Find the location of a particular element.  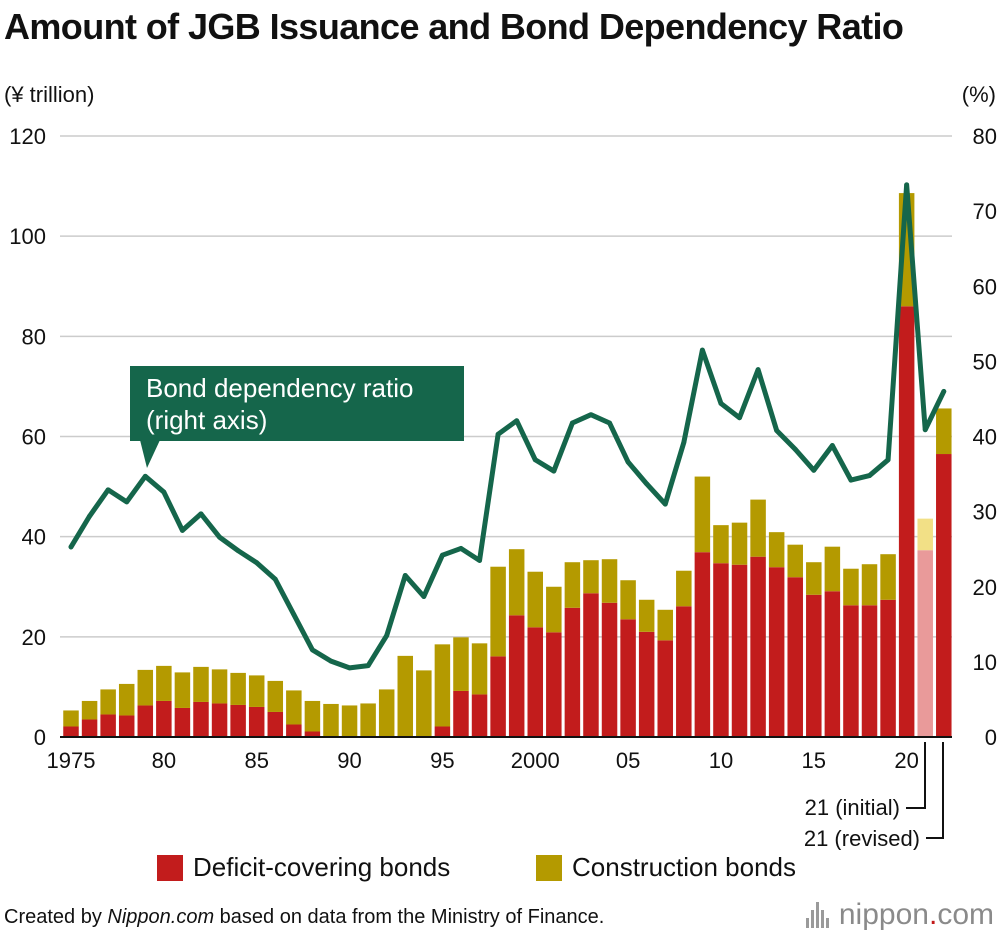

right-tick-label: 70 is located at coordinates (985, 211).